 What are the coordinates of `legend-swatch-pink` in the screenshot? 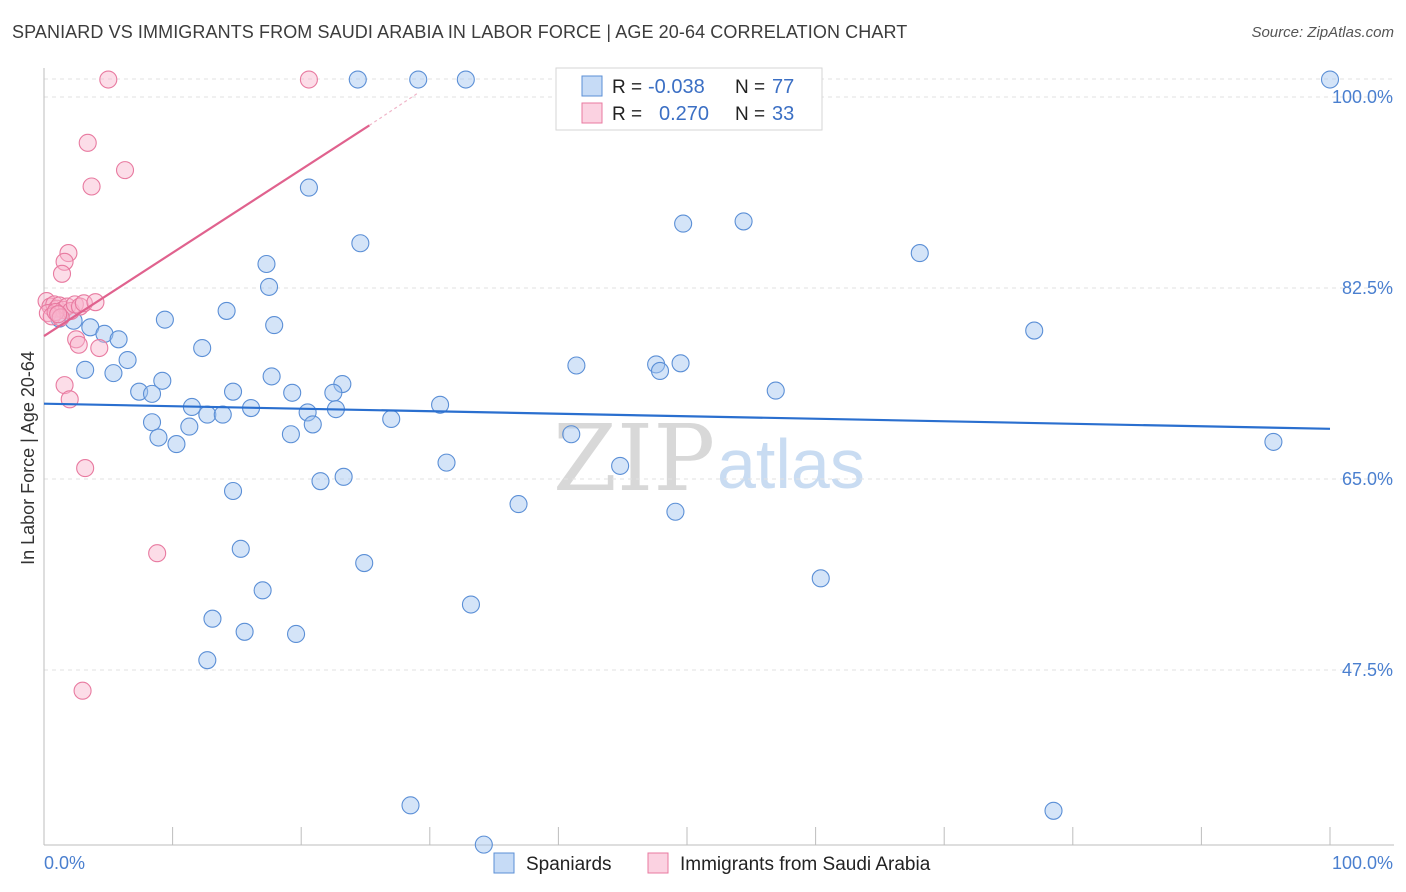 It's located at (592, 113).